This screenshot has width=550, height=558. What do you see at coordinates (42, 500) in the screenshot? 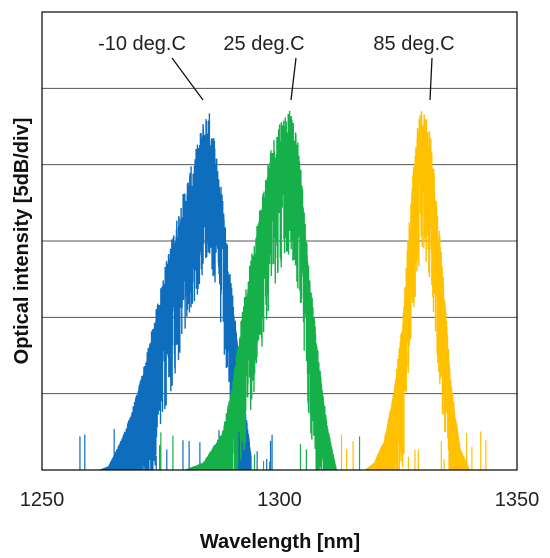
I see `x-tick-label: 1250` at bounding box center [42, 500].